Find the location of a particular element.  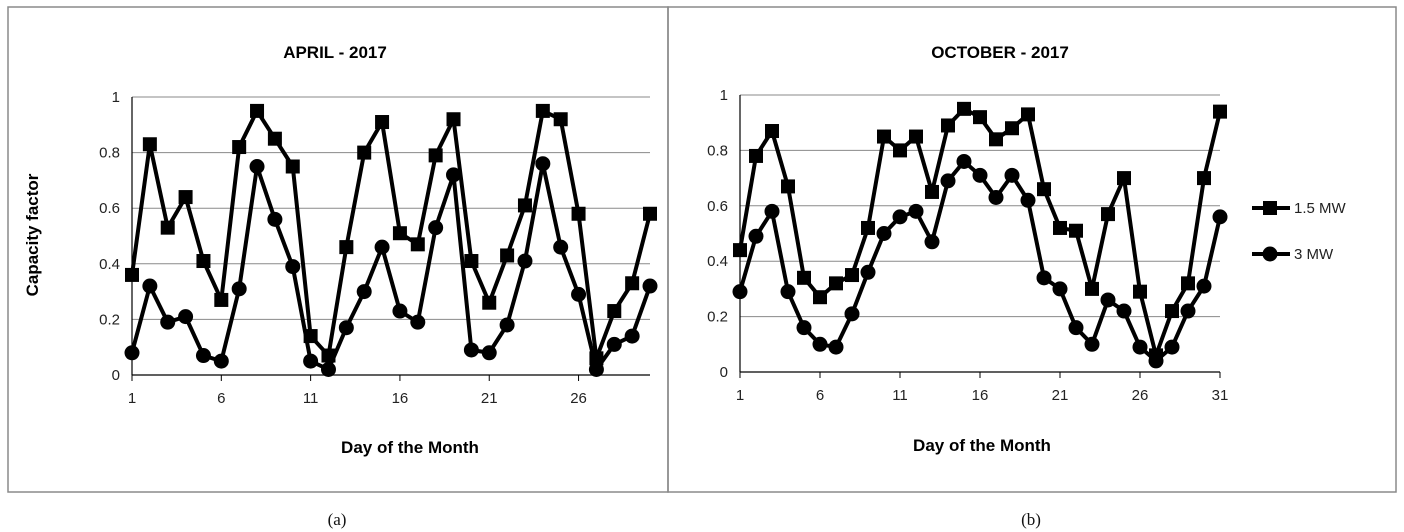

caption-a: (a) is located at coordinates (337, 519).